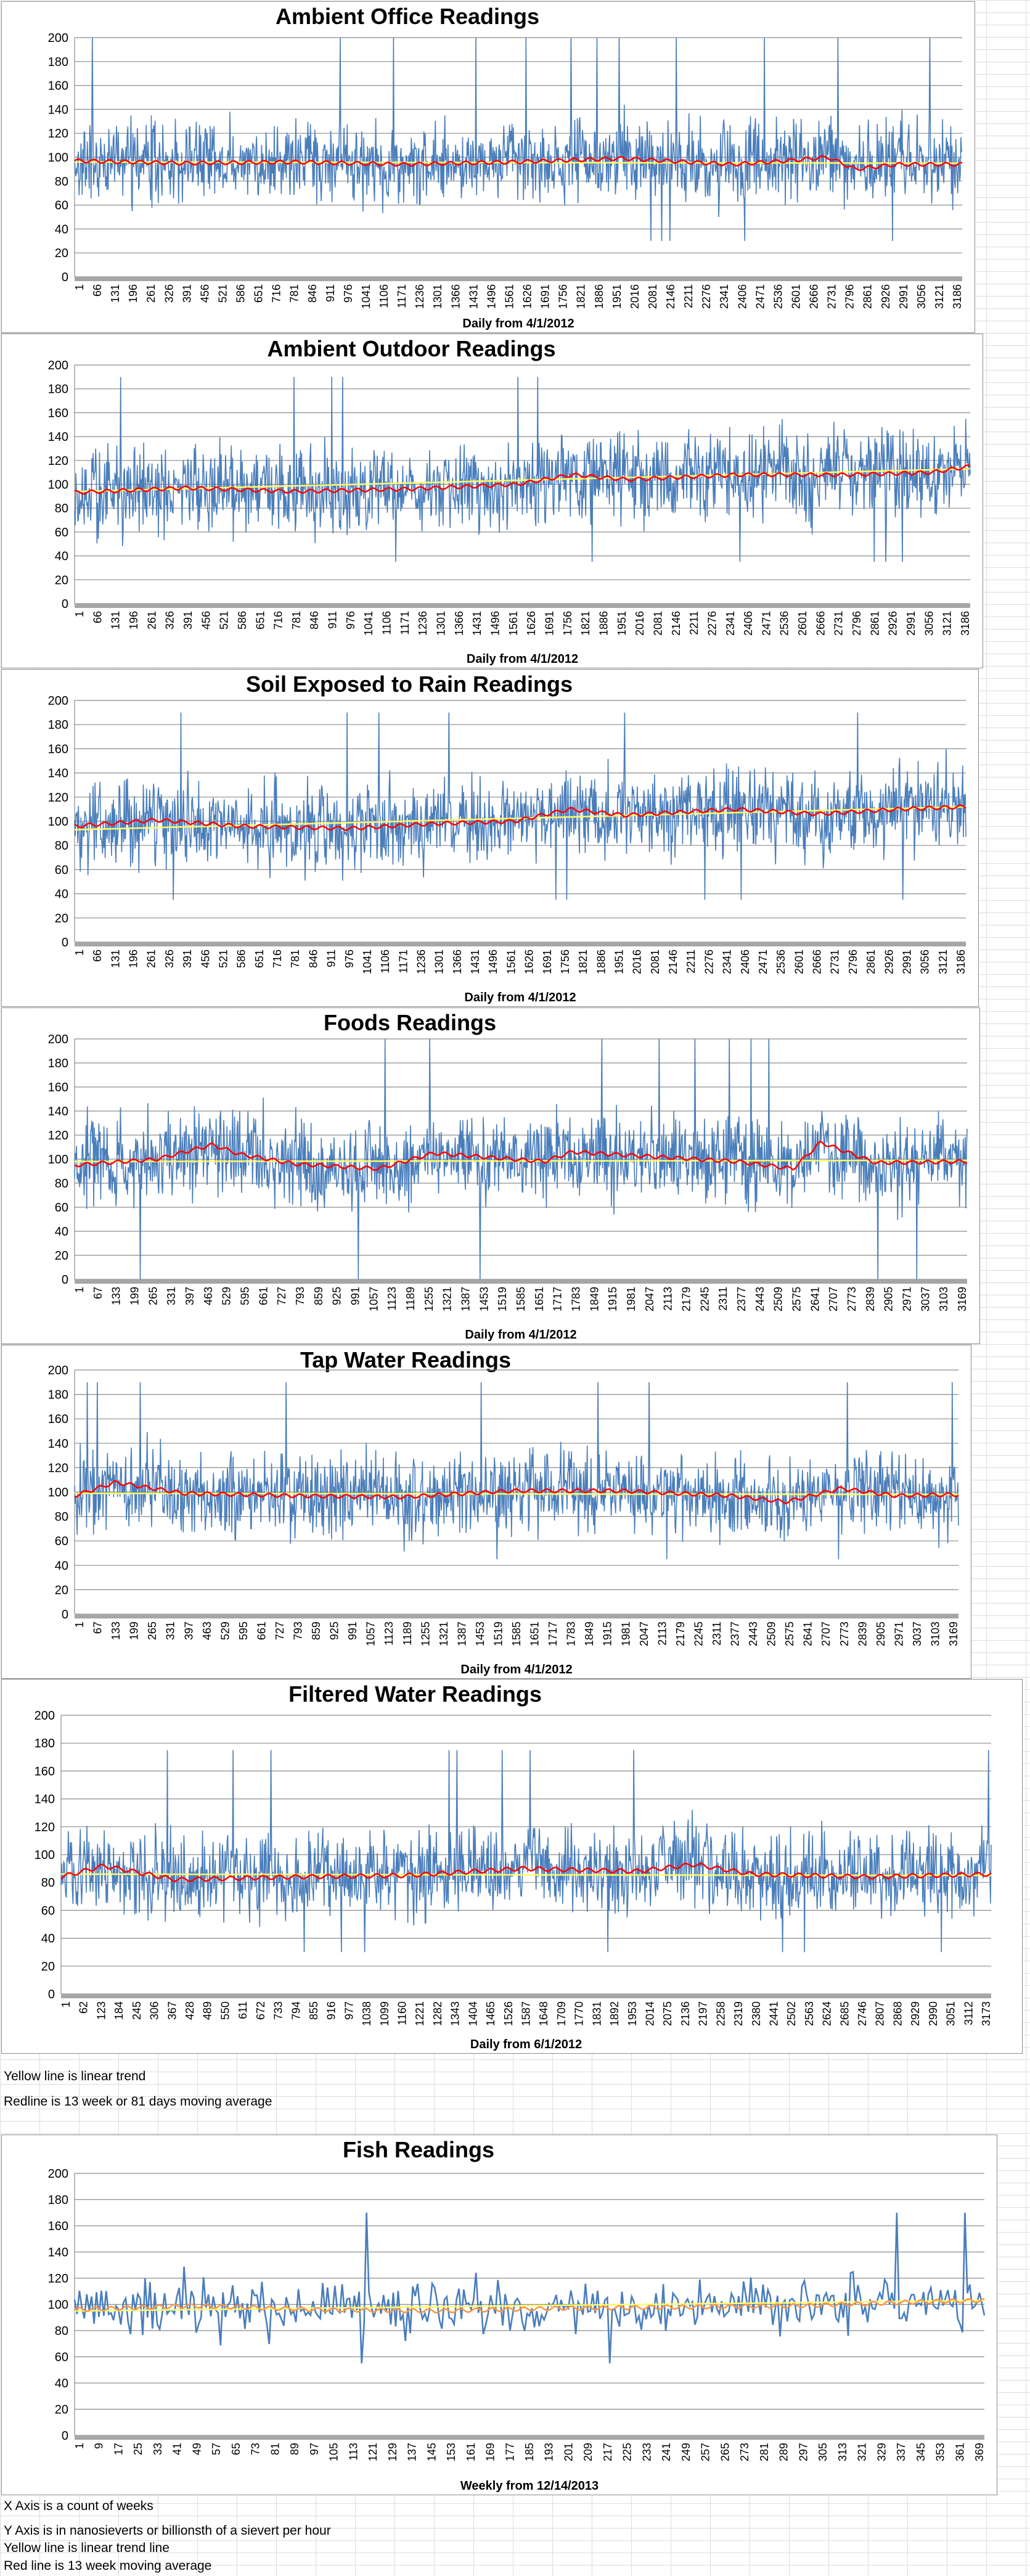 Image resolution: width=1030 pixels, height=2576 pixels. I want to click on x-tick-label: 2926, so click(893, 623).